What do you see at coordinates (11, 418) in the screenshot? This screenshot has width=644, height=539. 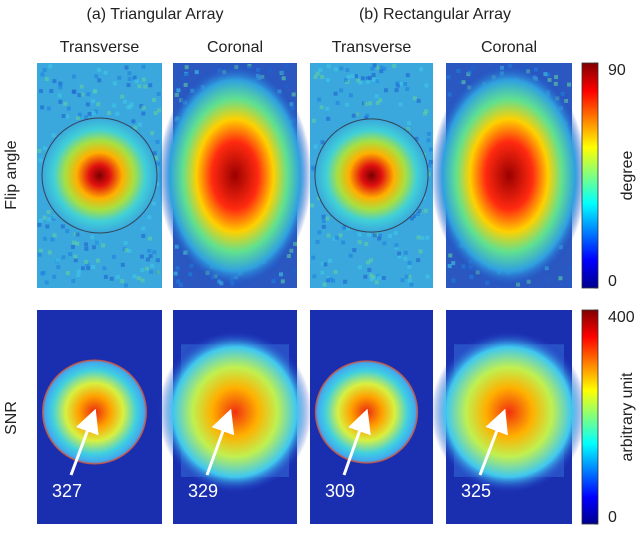 I see `row-label: SNR` at bounding box center [11, 418].